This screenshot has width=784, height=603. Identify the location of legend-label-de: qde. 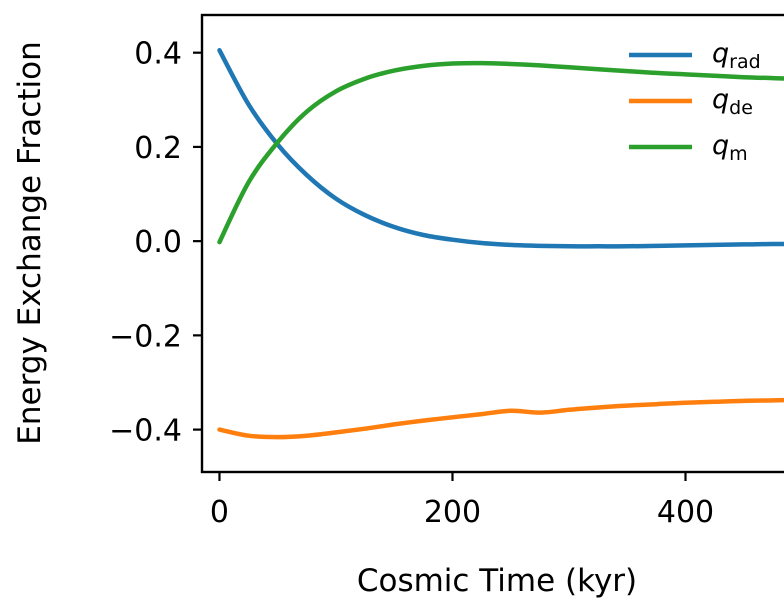
(732, 101).